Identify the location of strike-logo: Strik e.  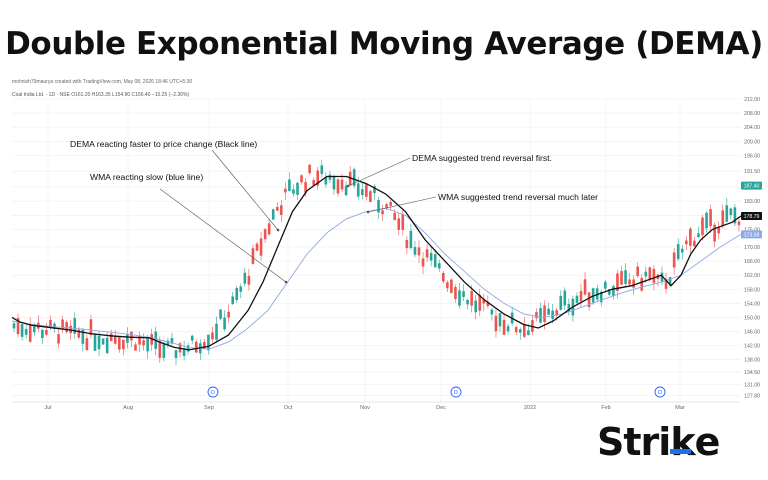
(658, 442).